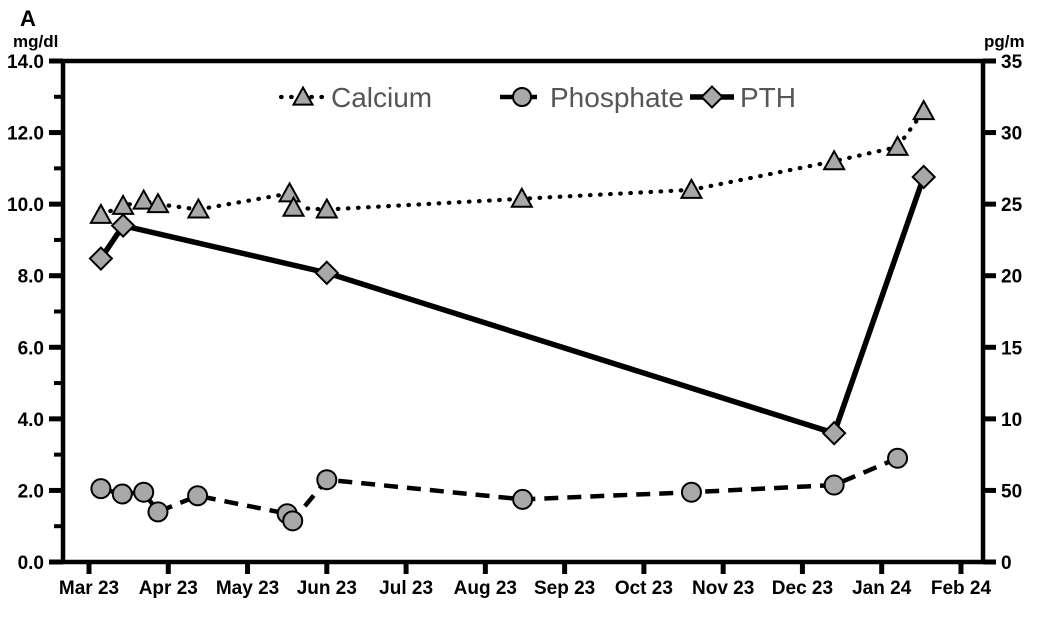  What do you see at coordinates (381, 97) in the screenshot?
I see `legend-label: Calcium` at bounding box center [381, 97].